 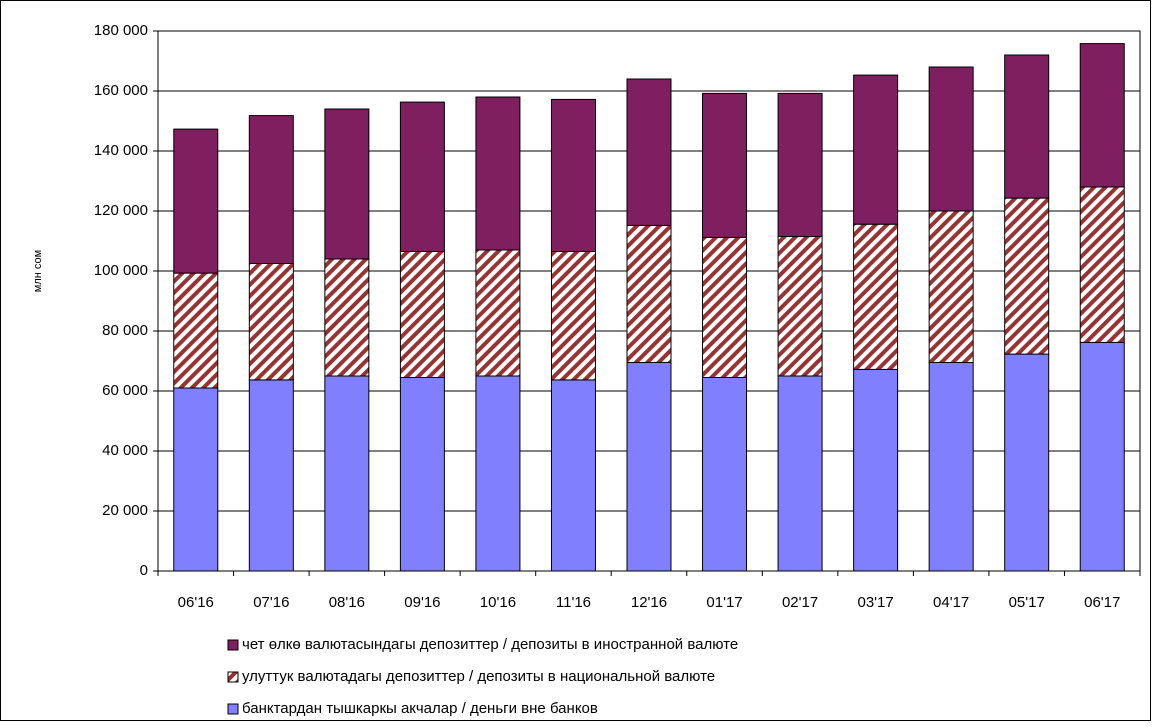 What do you see at coordinates (498, 602) in the screenshot?
I see `x-tick-label: 10'16` at bounding box center [498, 602].